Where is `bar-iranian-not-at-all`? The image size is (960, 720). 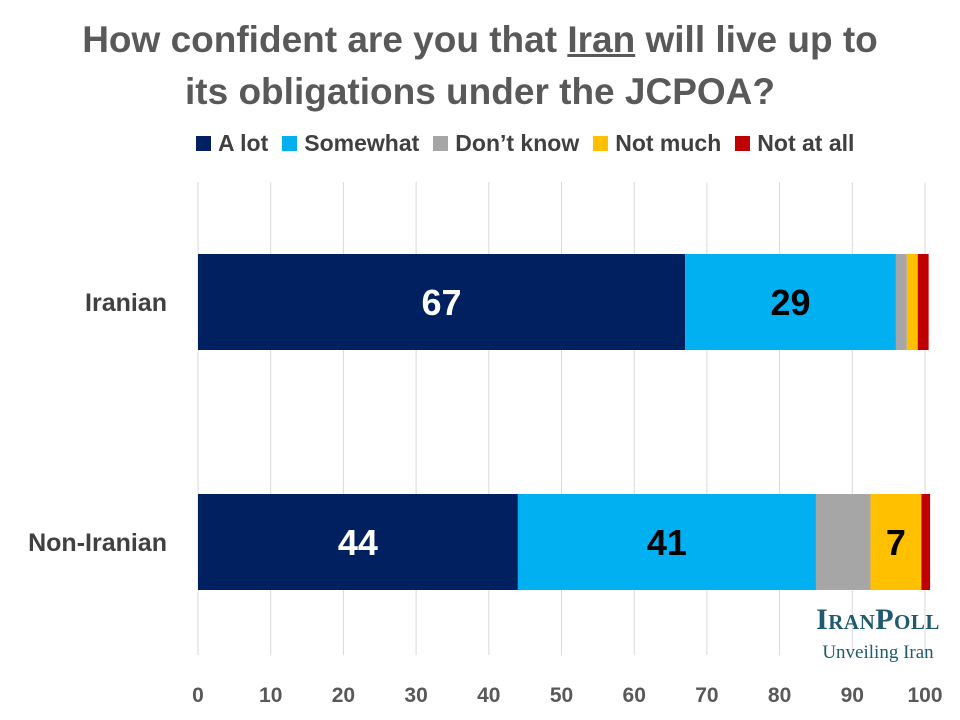 bar-iranian-not-at-all is located at coordinates (923, 302).